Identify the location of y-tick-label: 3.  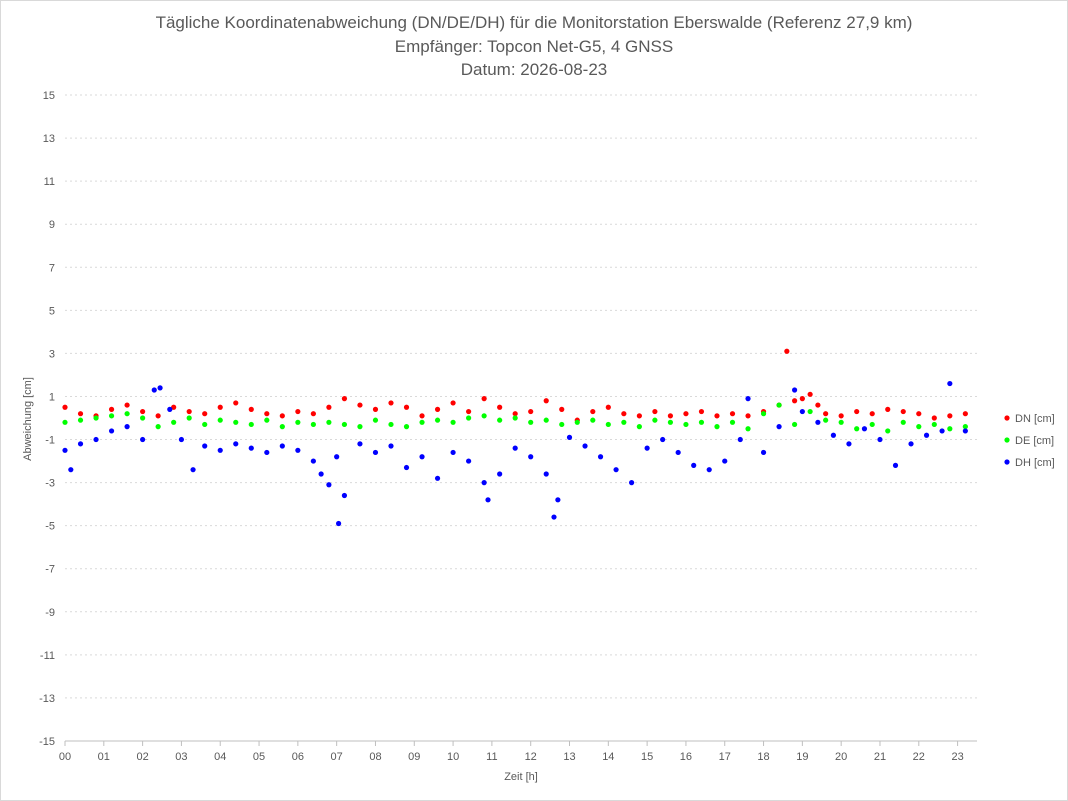
(52, 354).